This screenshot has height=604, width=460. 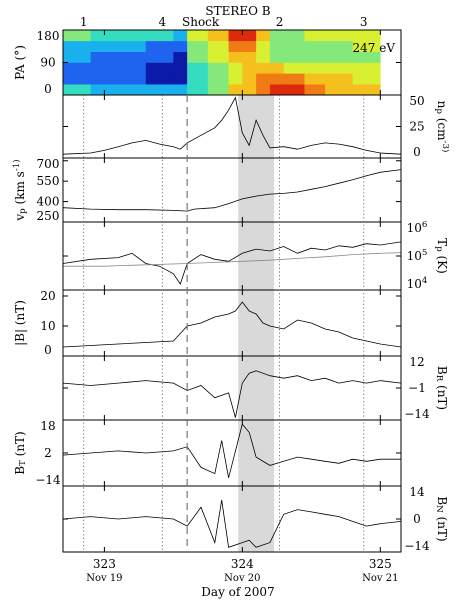 I want to click on x-axis: 323 Nov 19 324 Nov 20 325 Nov 21, so click(x=242, y=570).